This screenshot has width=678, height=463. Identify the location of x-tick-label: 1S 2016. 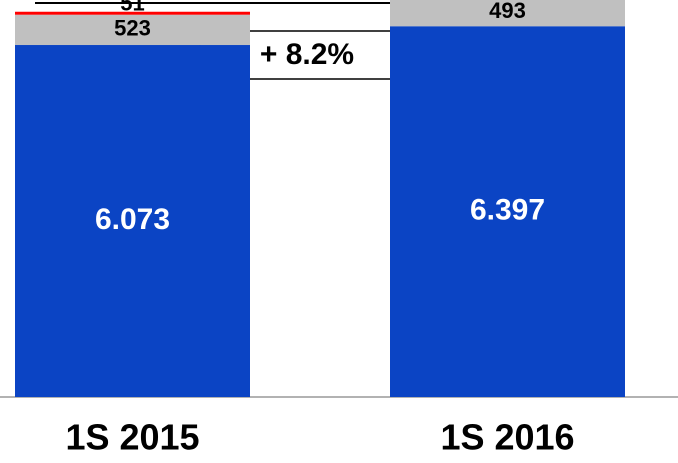
(507, 437).